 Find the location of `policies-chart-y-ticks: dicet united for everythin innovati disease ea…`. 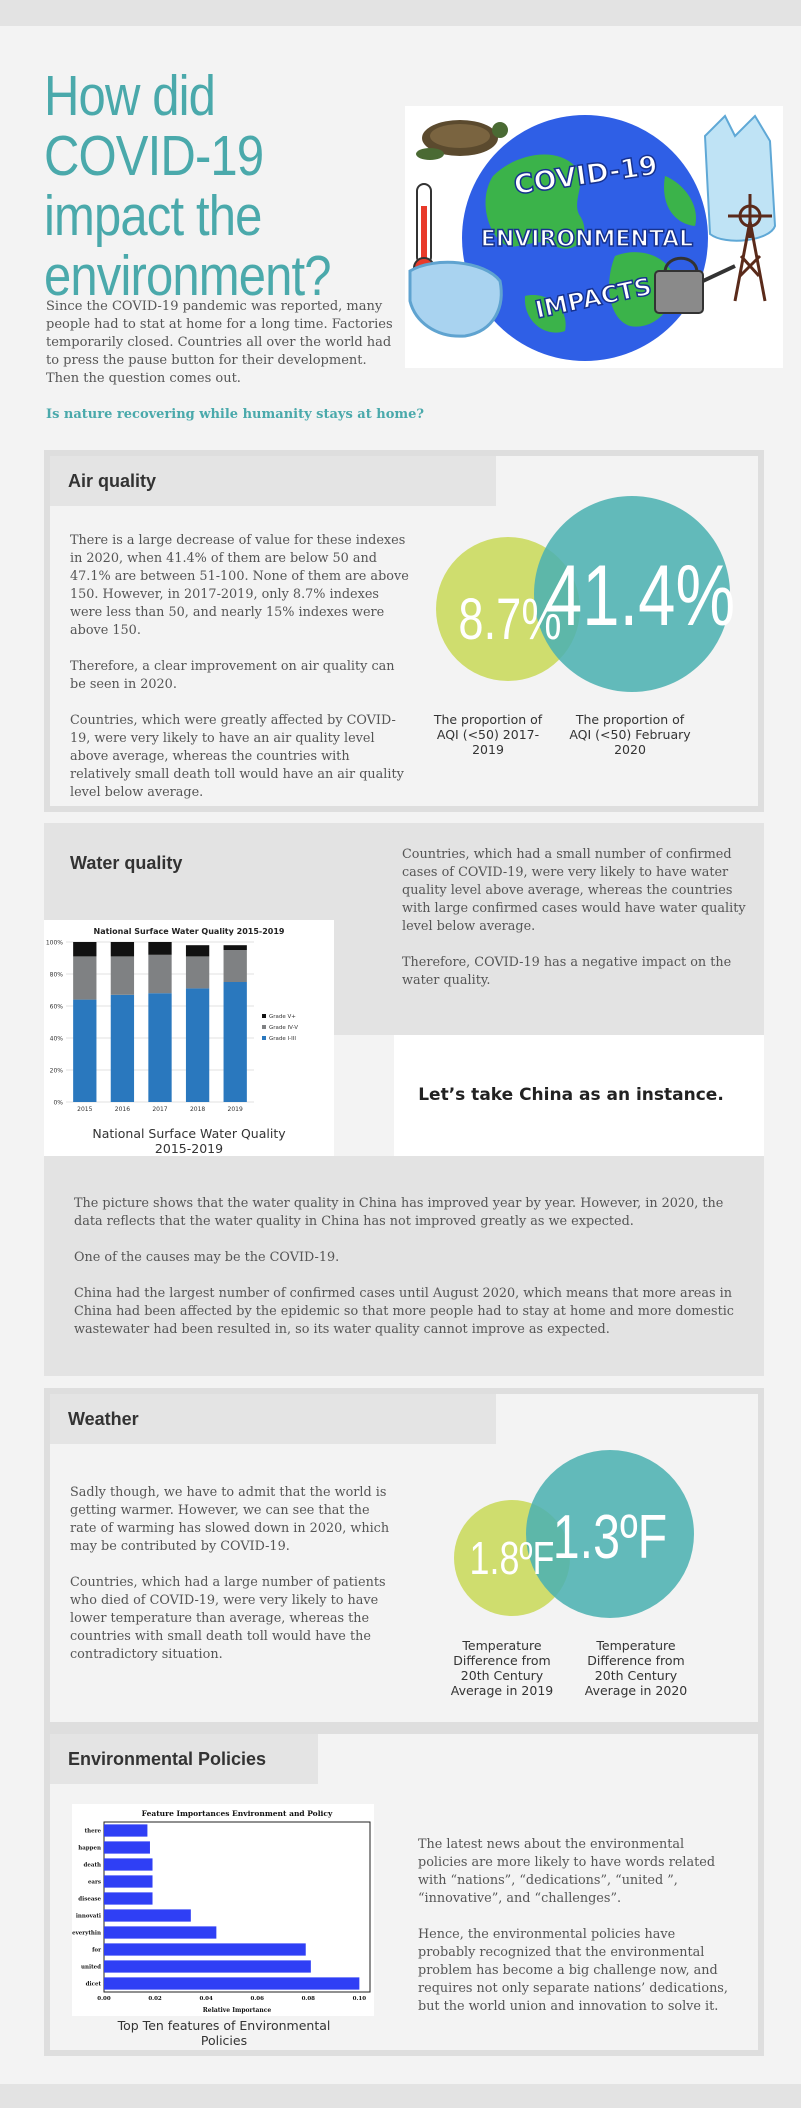

policies-chart-y-ticks: dicet united for everythin innovati disease ea… is located at coordinates (86, 1908).